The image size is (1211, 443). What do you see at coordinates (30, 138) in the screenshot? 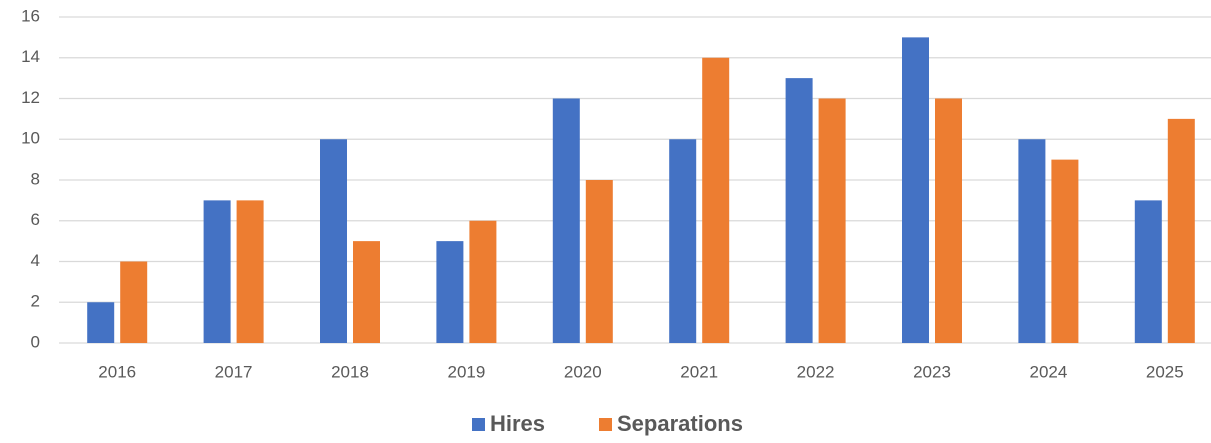
I see `y-tick-label: 10` at bounding box center [30, 138].